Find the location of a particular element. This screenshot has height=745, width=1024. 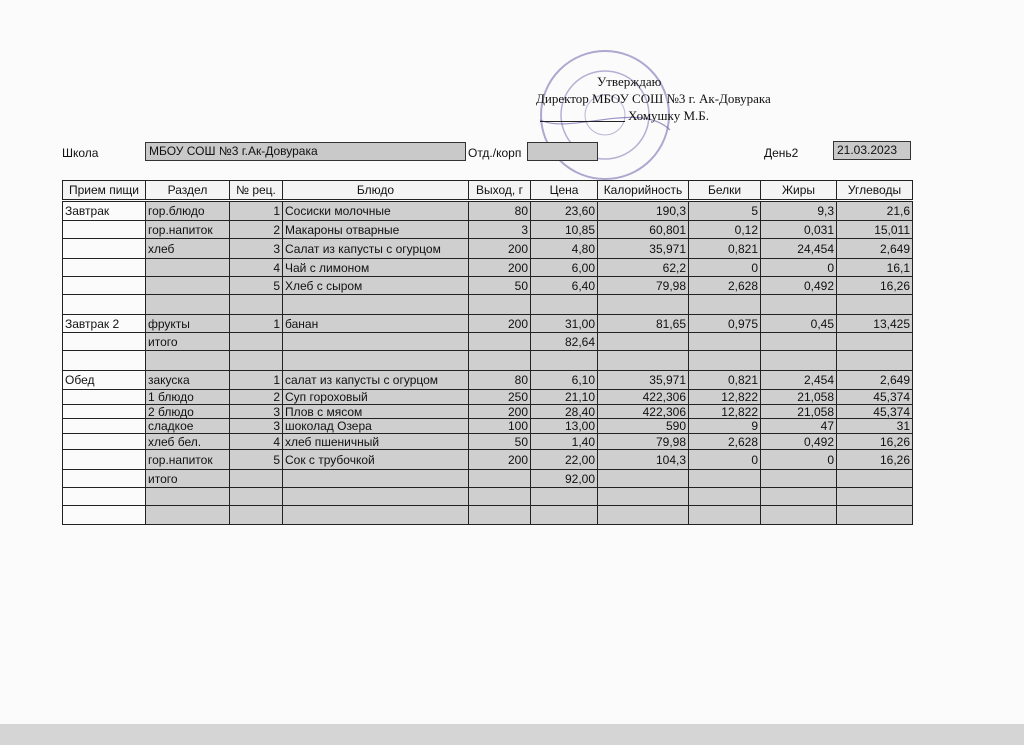

table-cell: 2,628 is located at coordinates (724, 441).